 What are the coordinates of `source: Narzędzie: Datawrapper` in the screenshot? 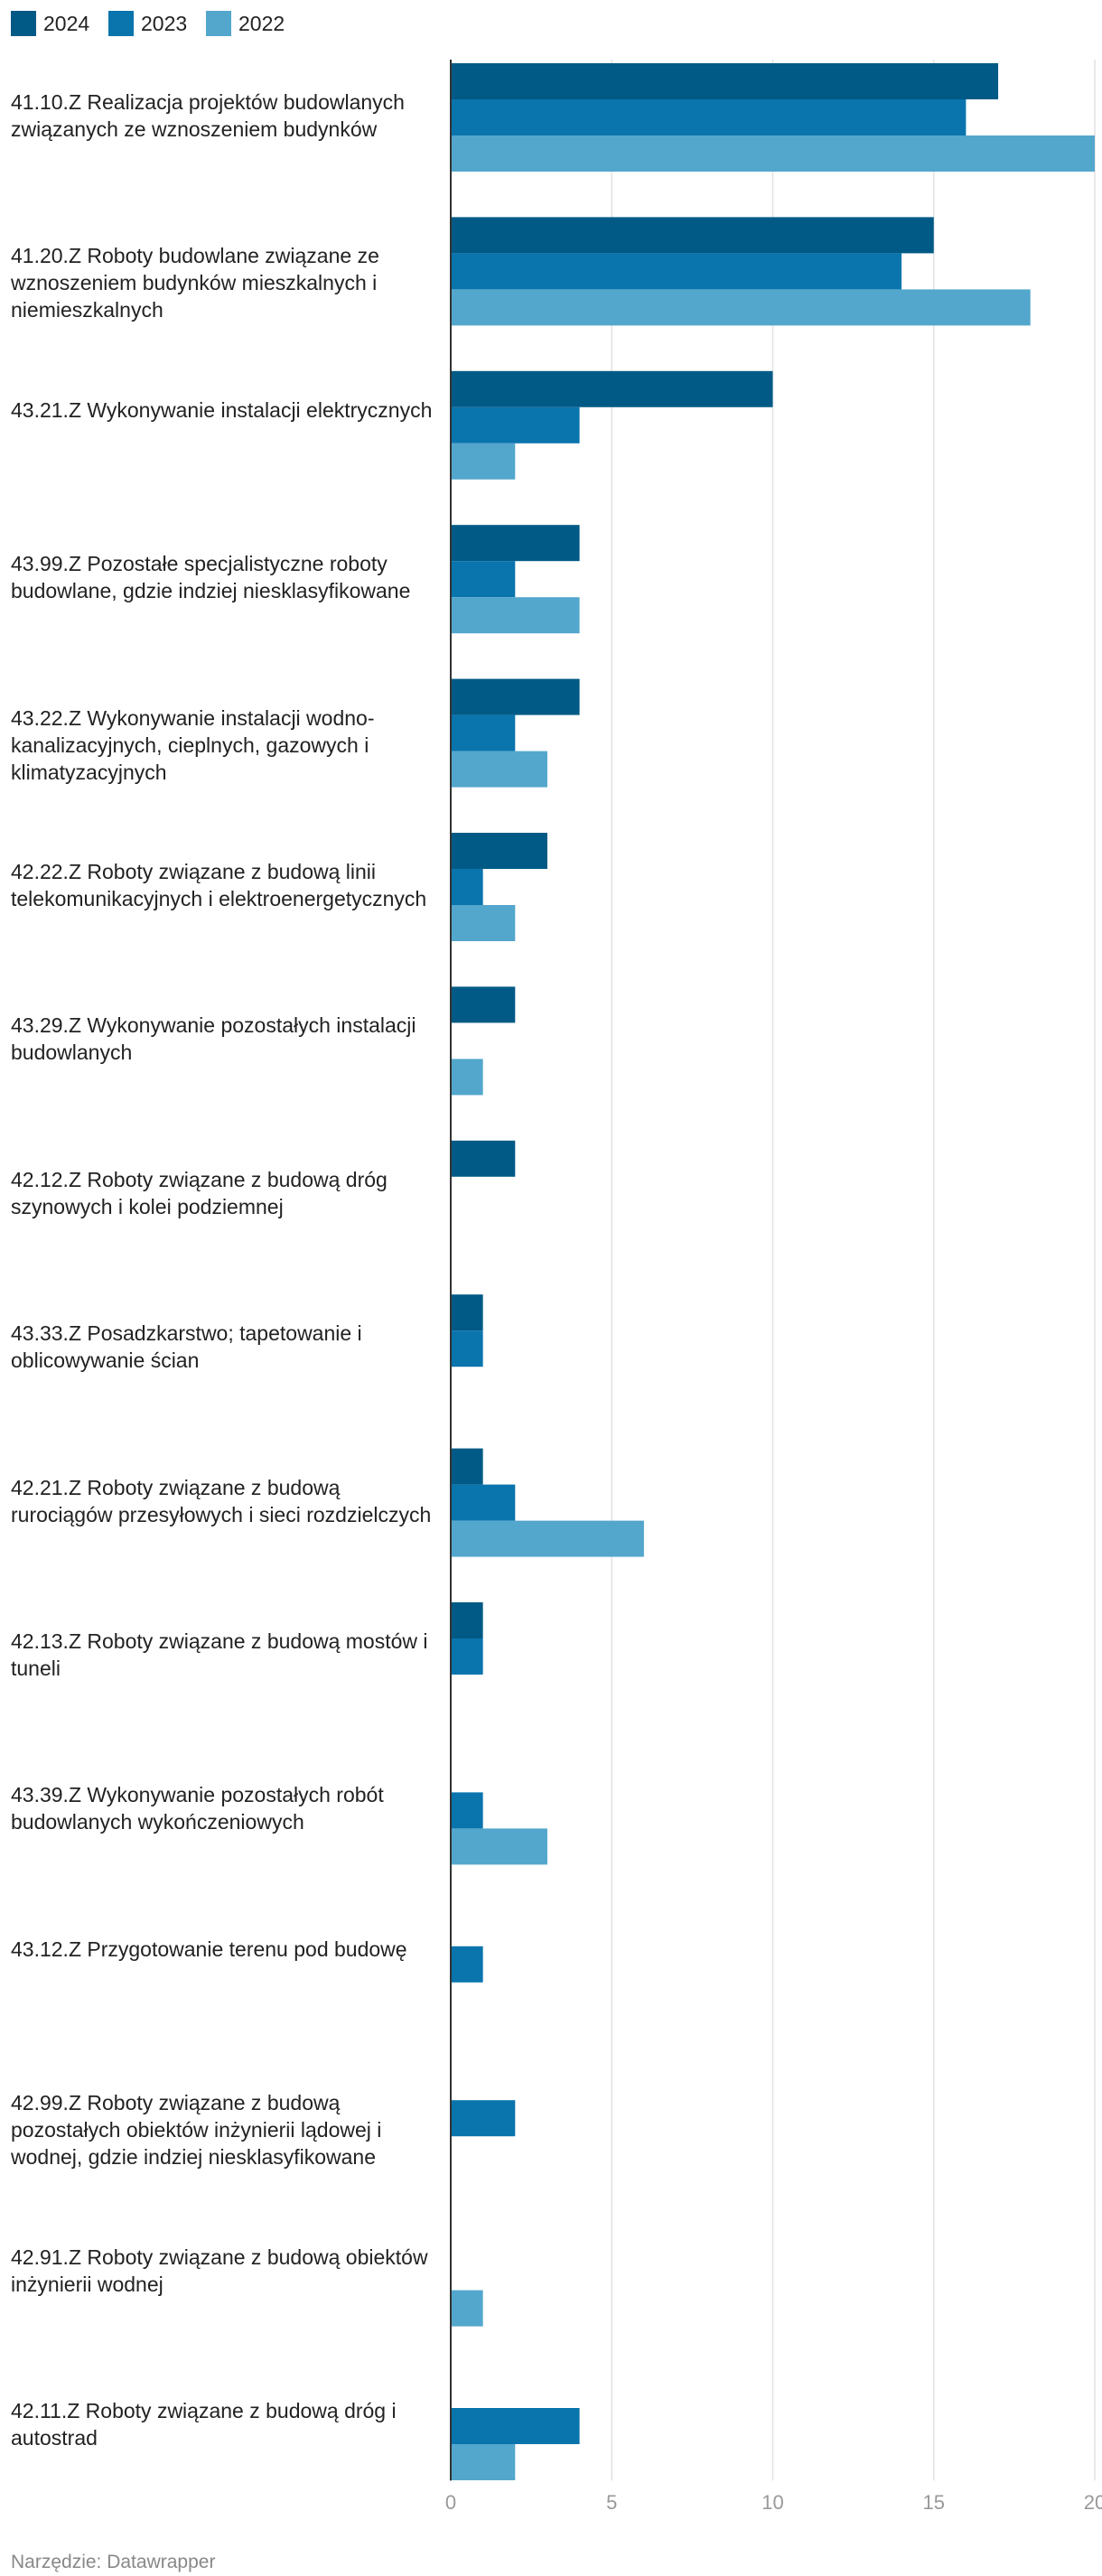 It's located at (113, 2562).